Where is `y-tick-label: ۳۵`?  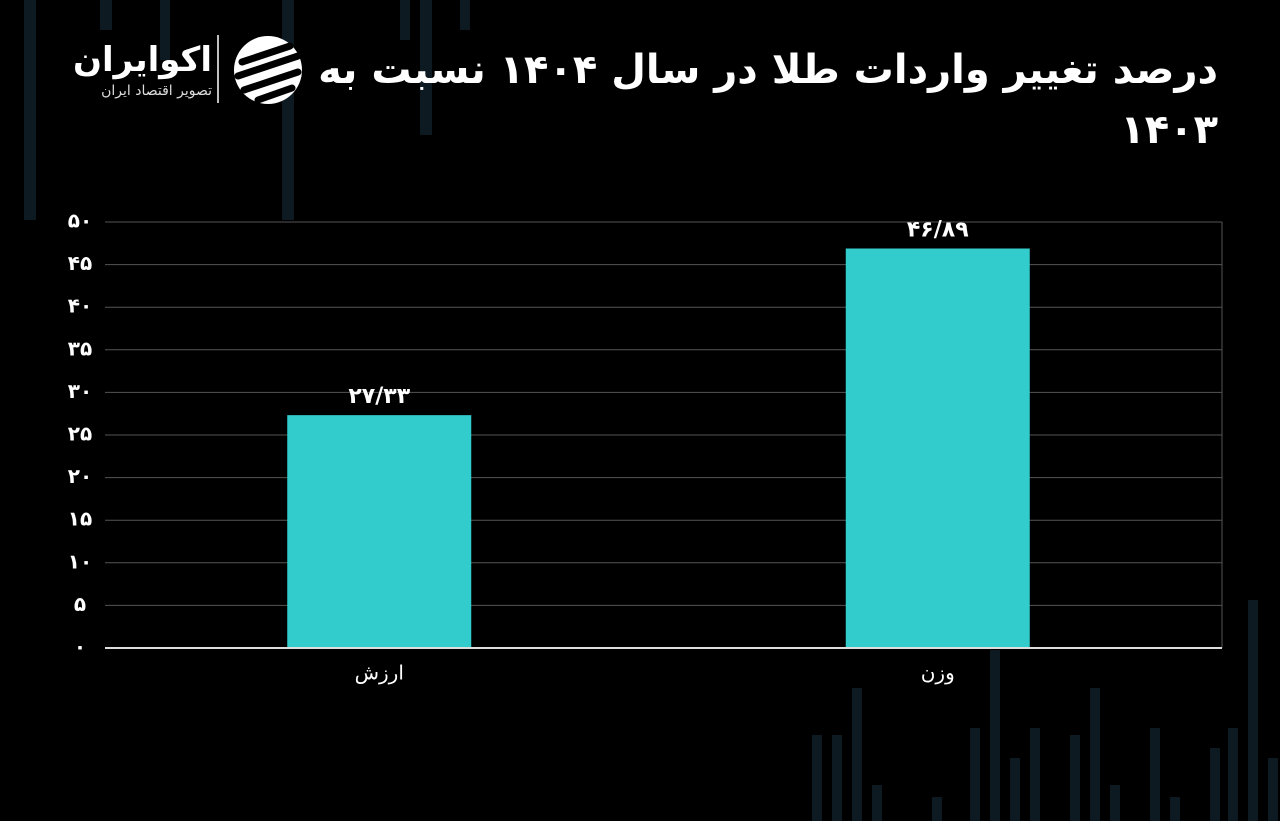 y-tick-label: ۳۵ is located at coordinates (80, 348).